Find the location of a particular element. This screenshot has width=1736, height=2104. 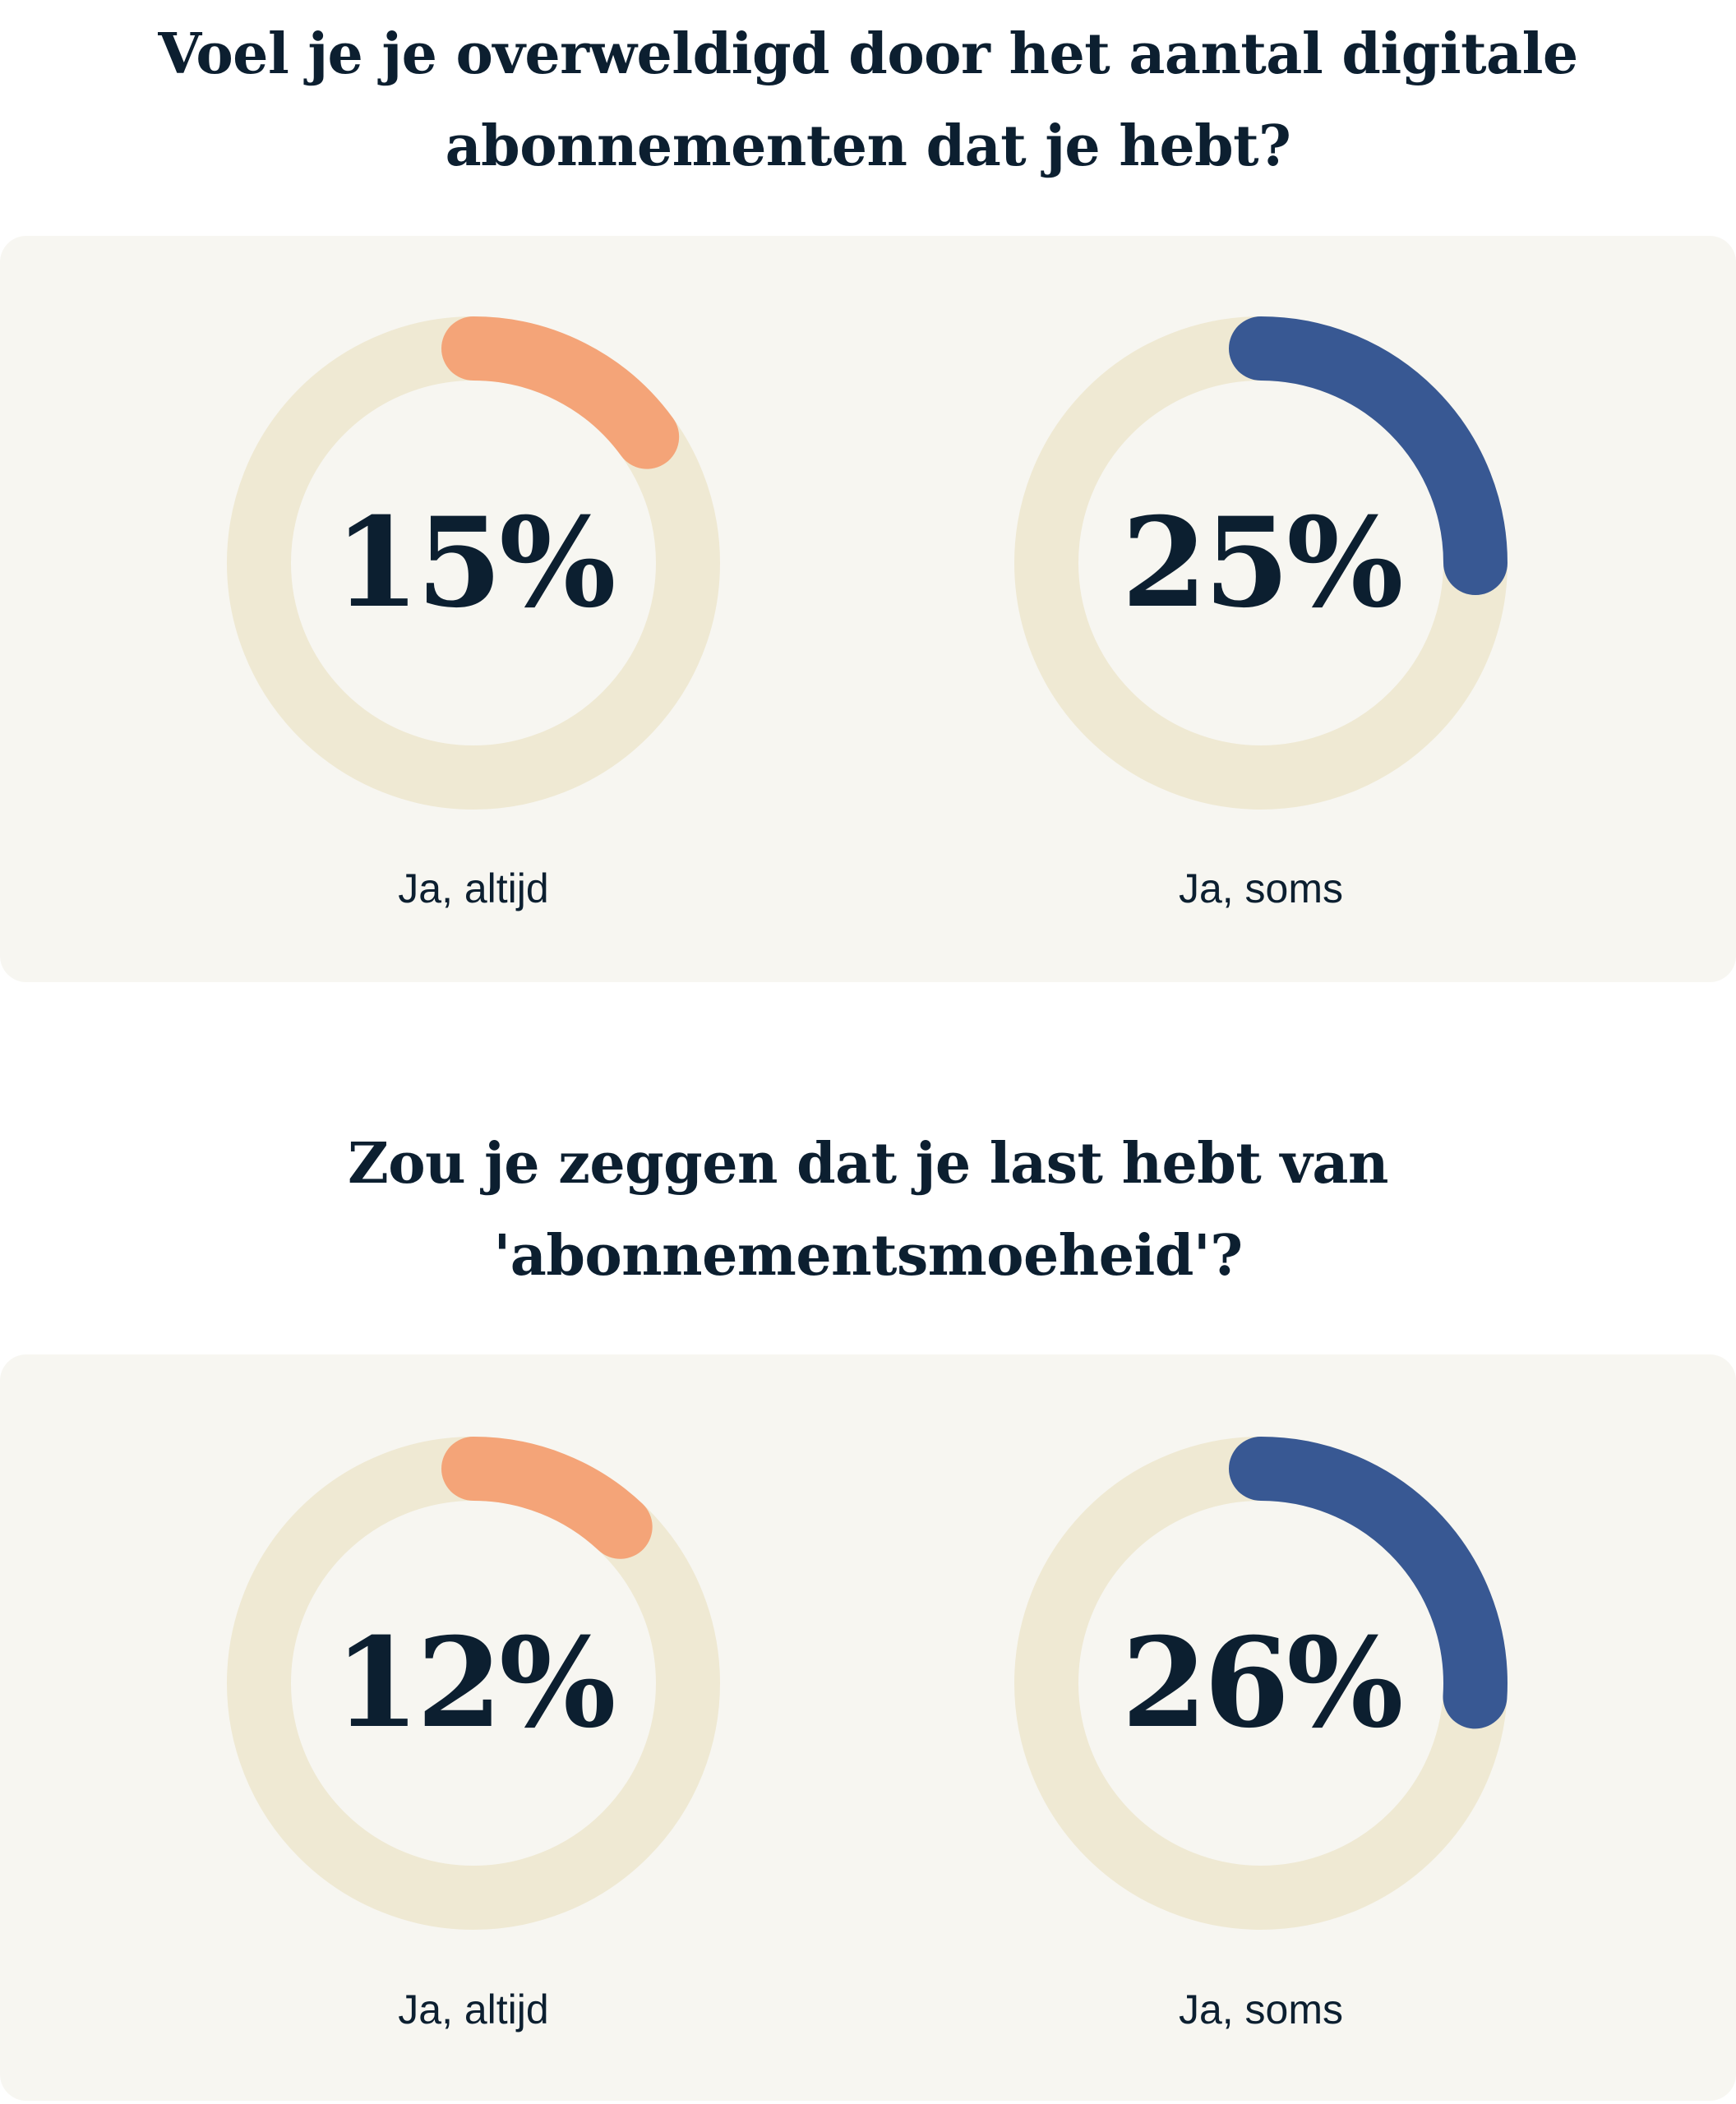

donut-1-1: 15% is located at coordinates (473, 563).